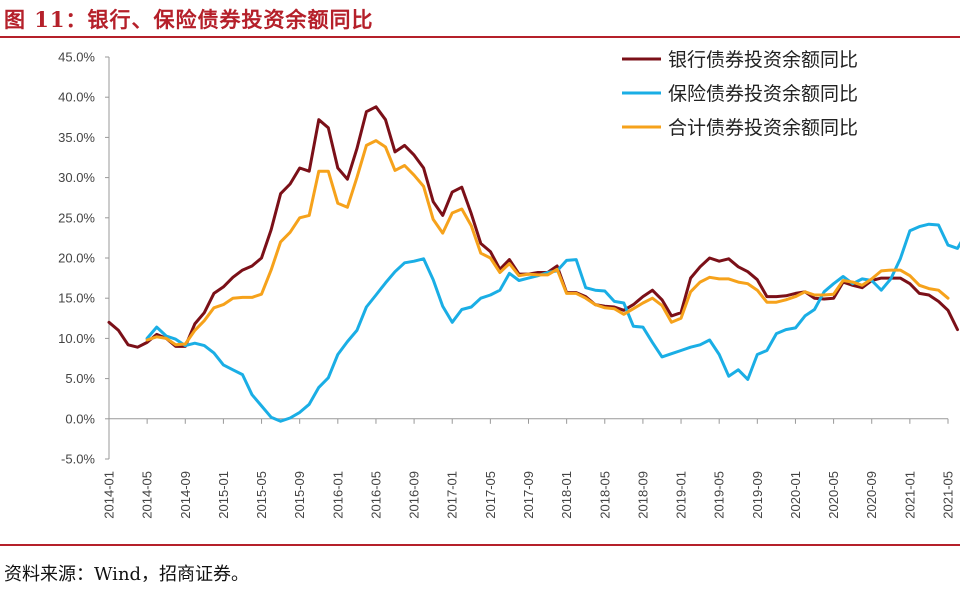 This screenshot has width=960, height=592. What do you see at coordinates (452, 495) in the screenshot?
I see `x-tick-label: 2017-01` at bounding box center [452, 495].